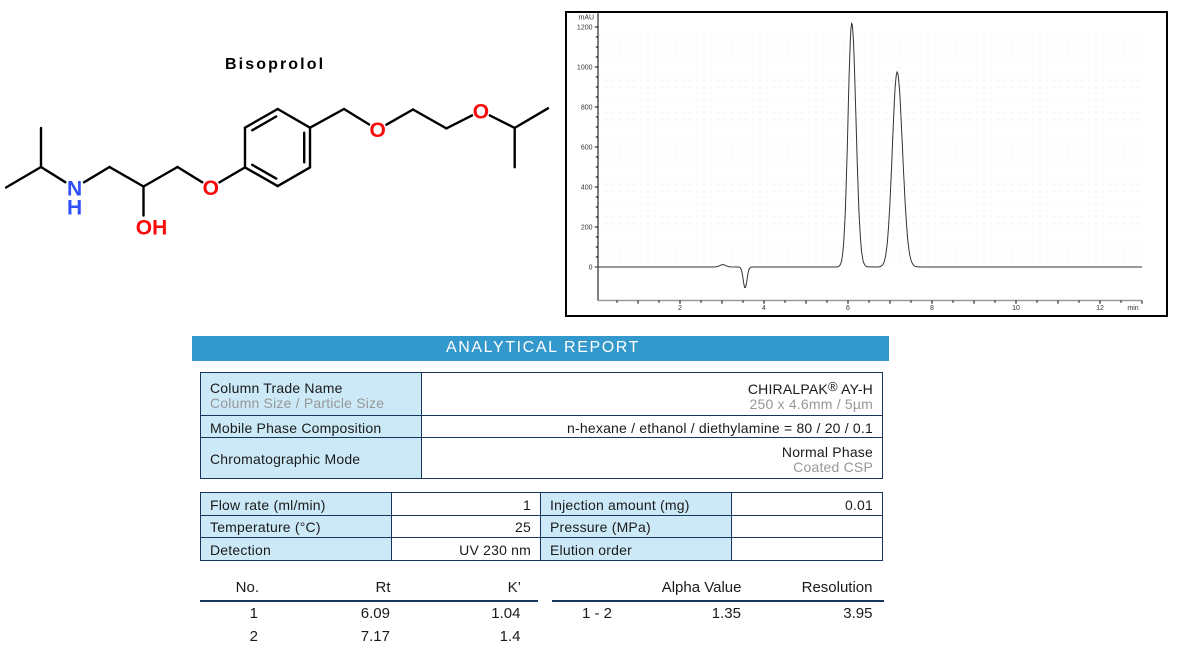 This screenshot has width=1181, height=657. I want to click on svg-text: 400, so click(587, 188).